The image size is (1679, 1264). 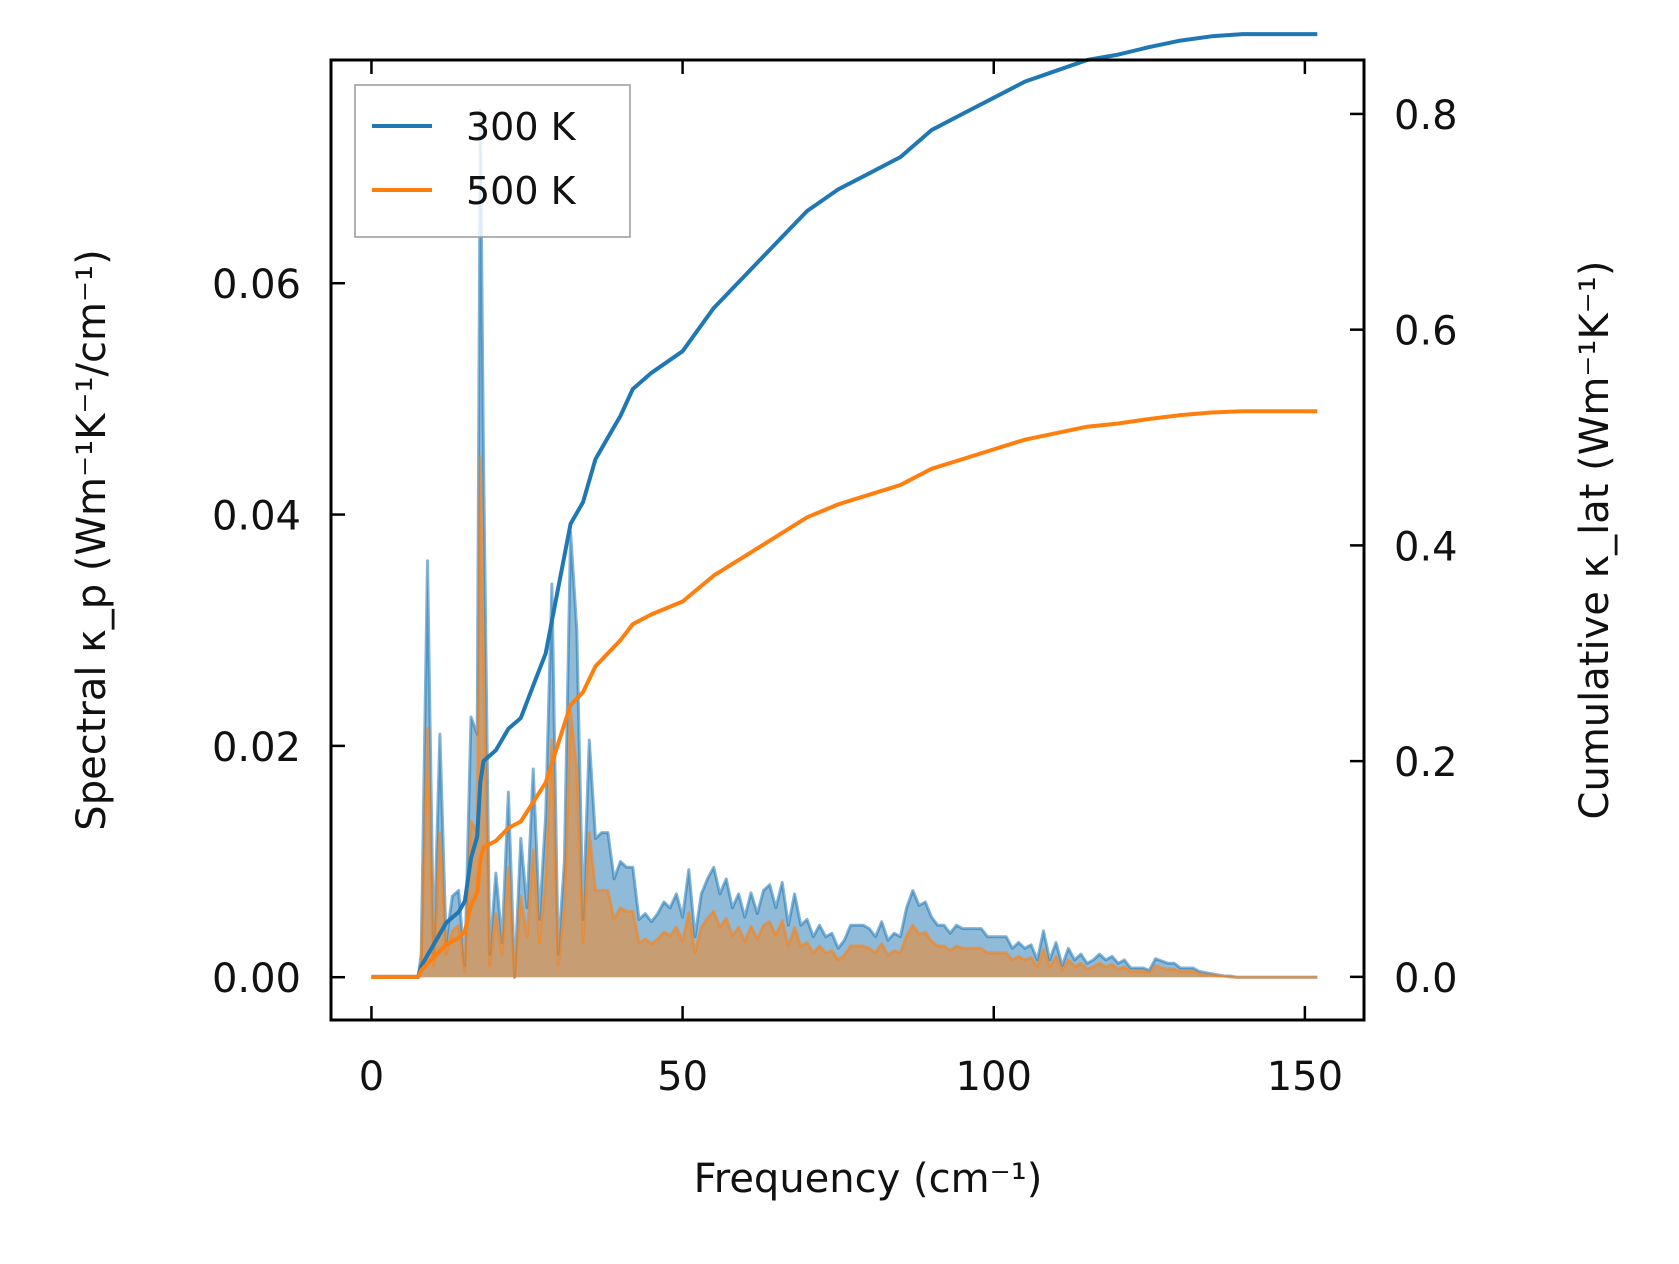 I want to click on y-tick-label-right: 0.4, so click(x=1426, y=547).